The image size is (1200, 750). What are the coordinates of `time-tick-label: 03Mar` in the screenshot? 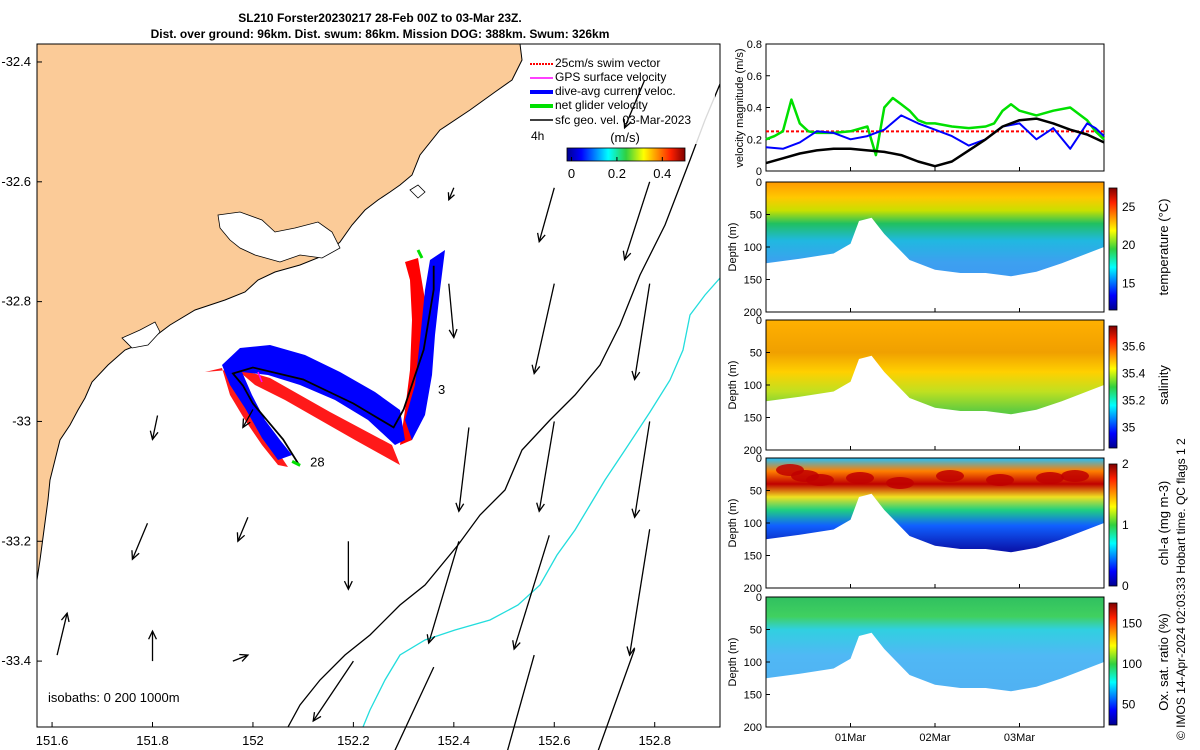 It's located at (1020, 738).